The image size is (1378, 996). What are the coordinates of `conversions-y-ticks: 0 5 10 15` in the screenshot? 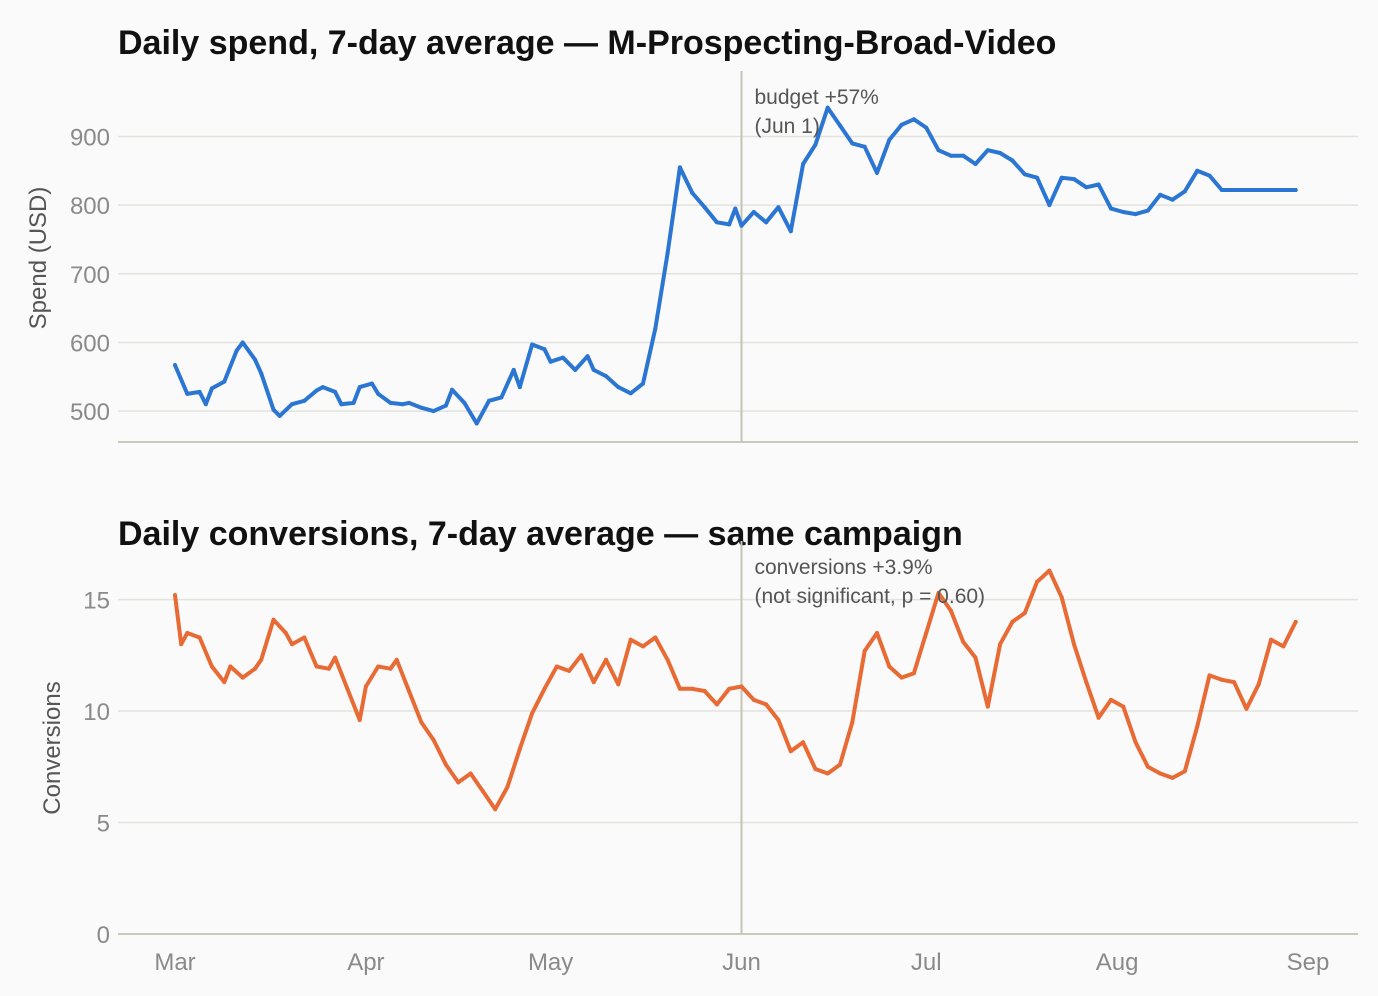 It's located at (96, 768).